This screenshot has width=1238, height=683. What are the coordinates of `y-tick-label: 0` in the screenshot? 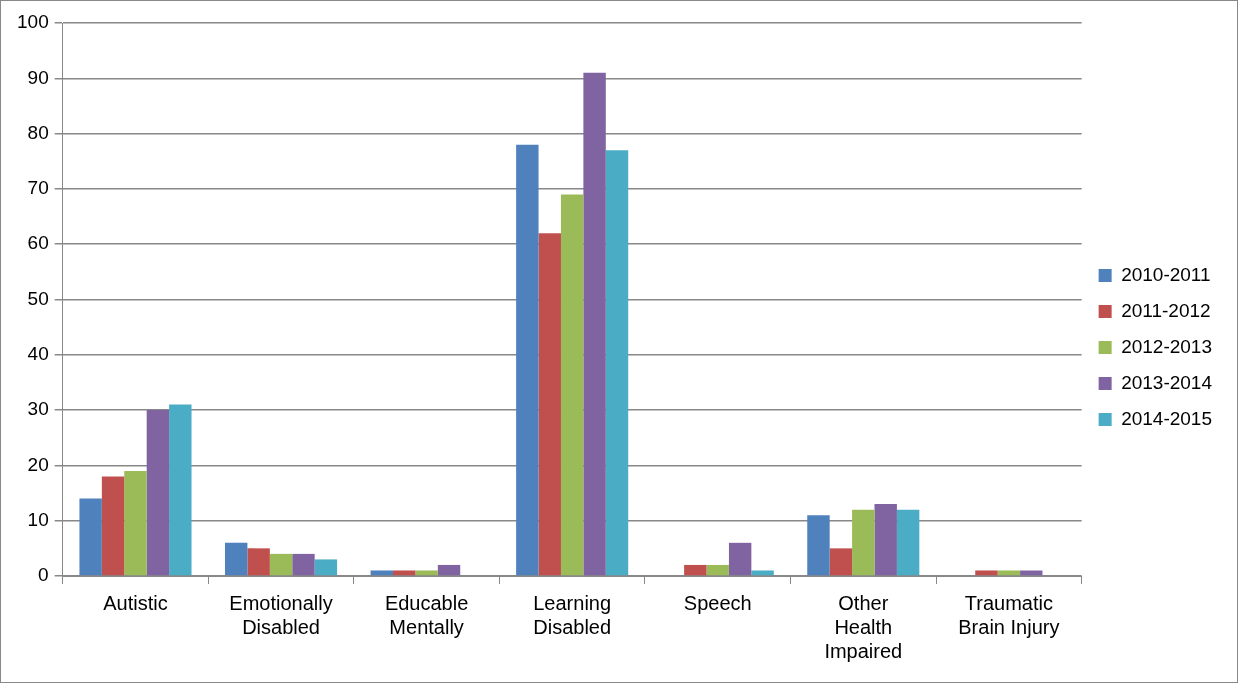 It's located at (43, 575).